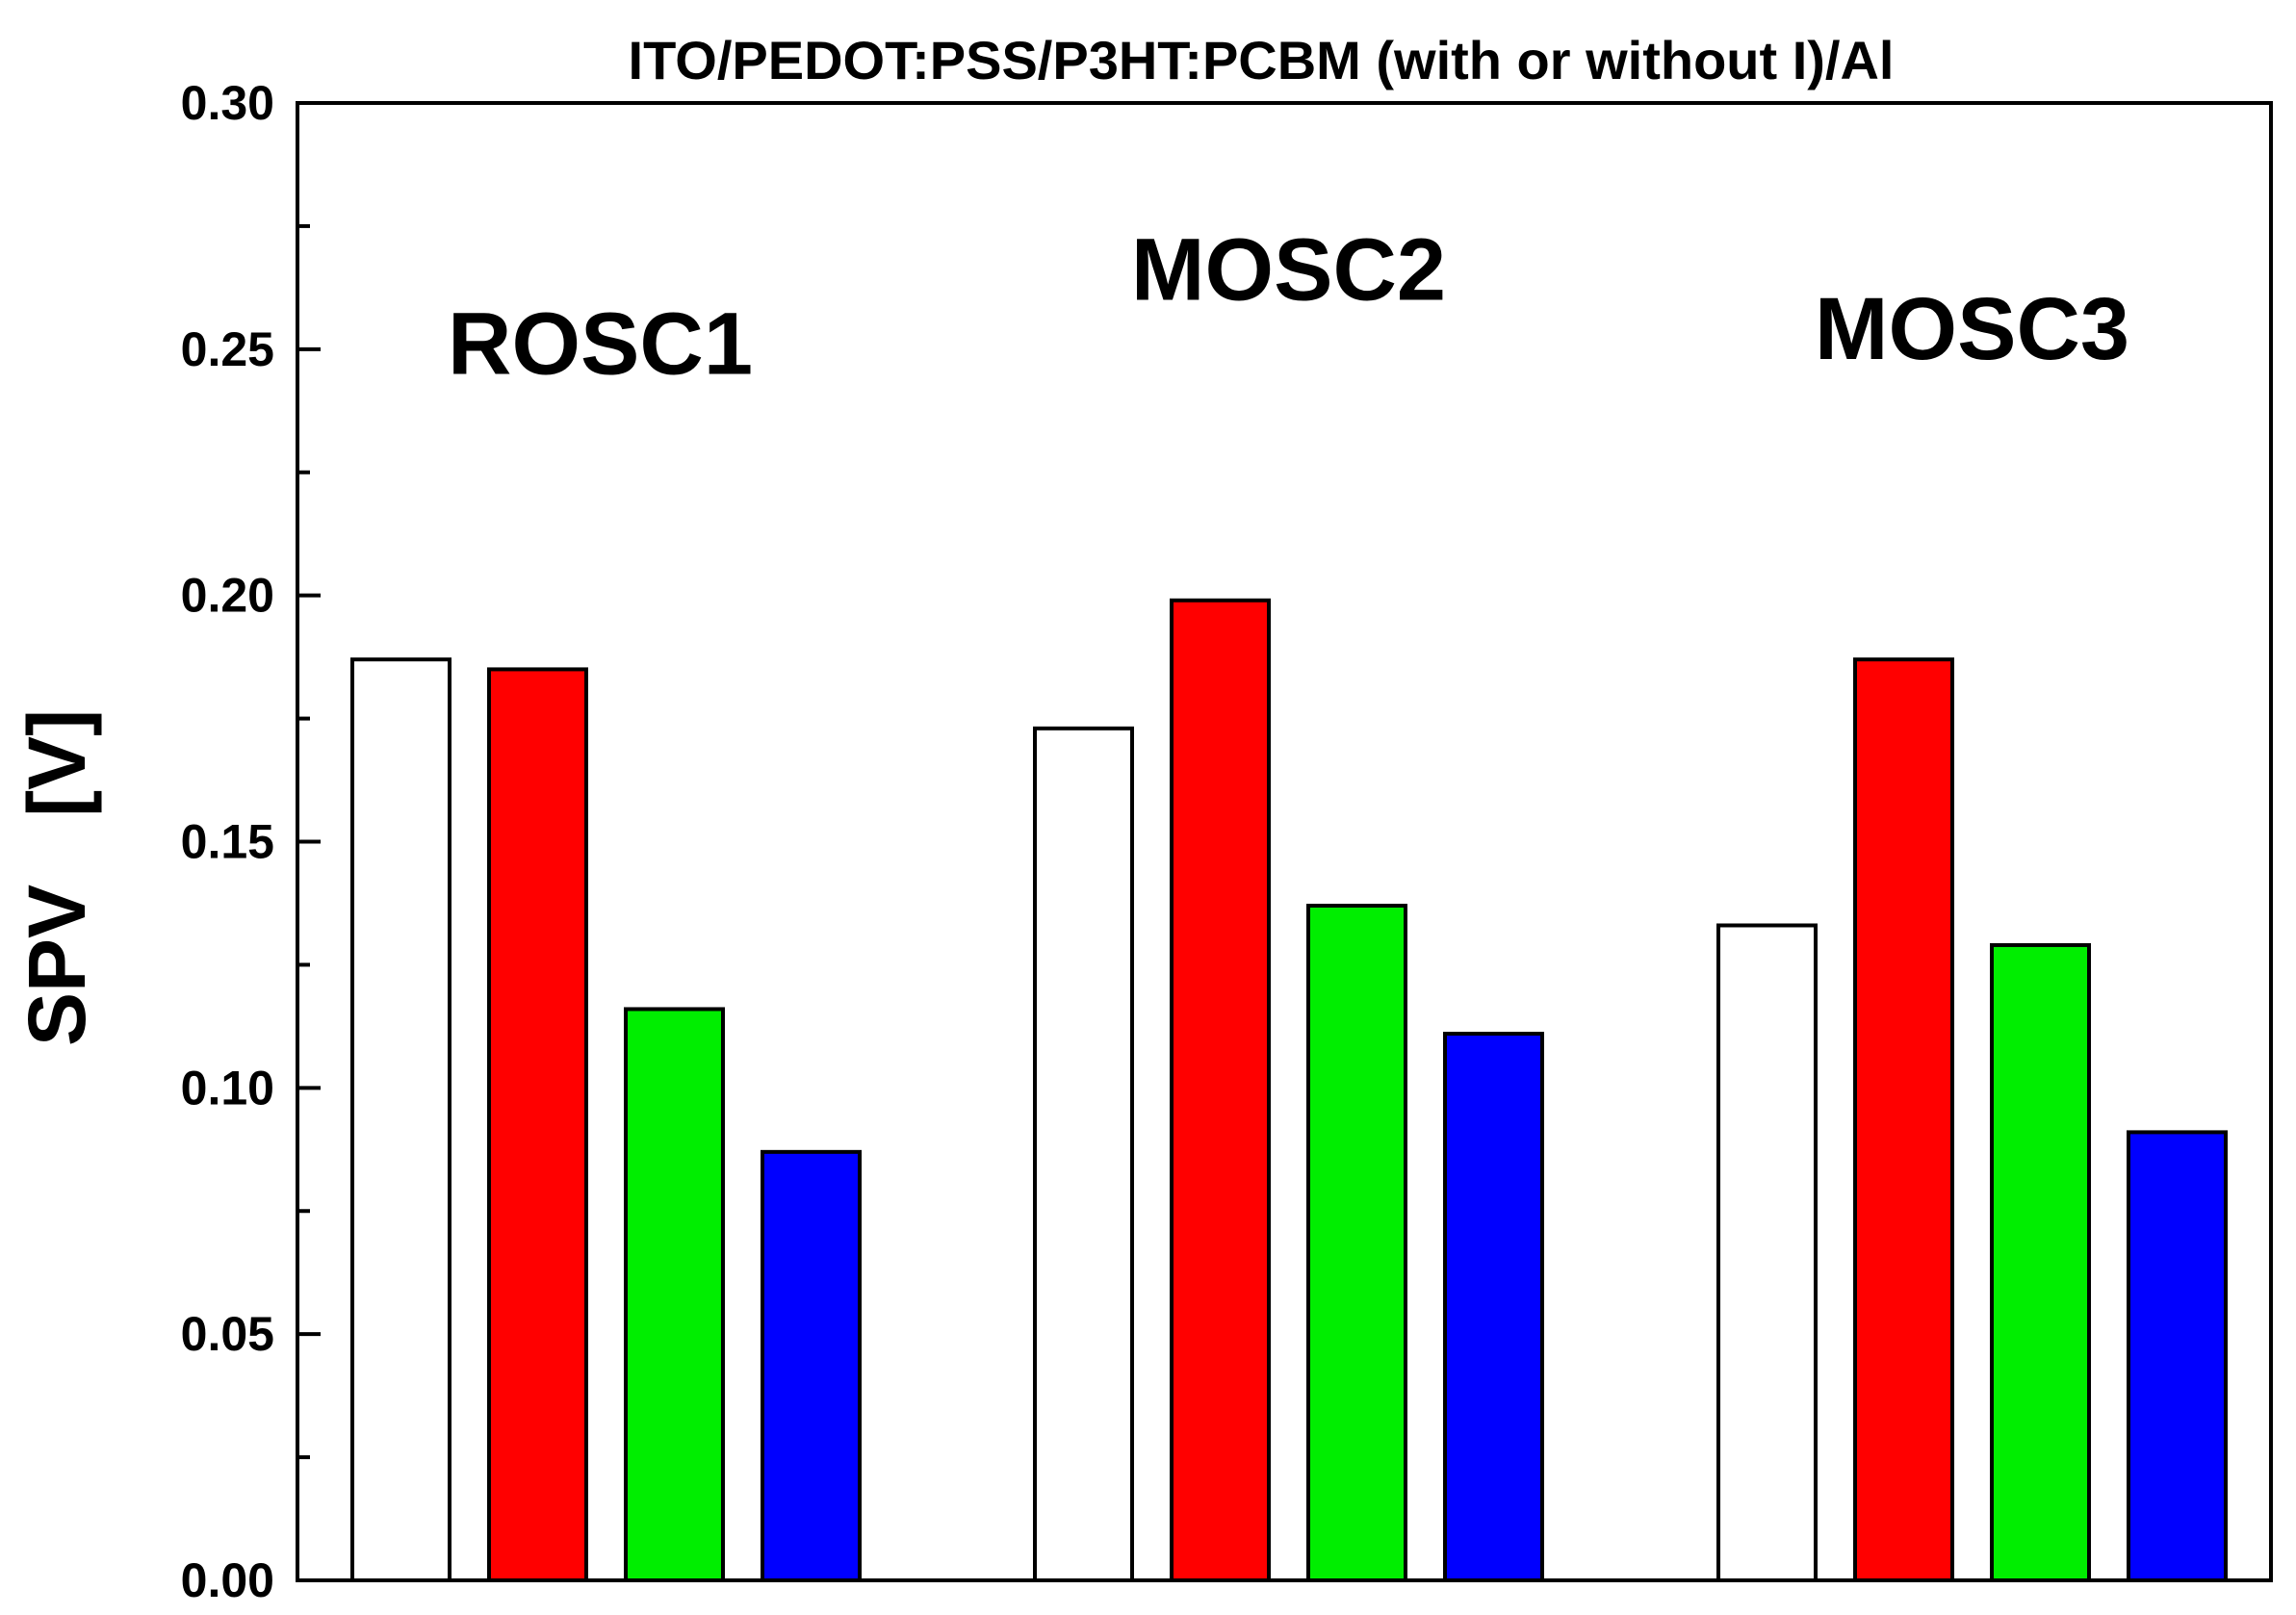  What do you see at coordinates (1972, 329) in the screenshot?
I see `group-label-mosc3: MOSC3` at bounding box center [1972, 329].